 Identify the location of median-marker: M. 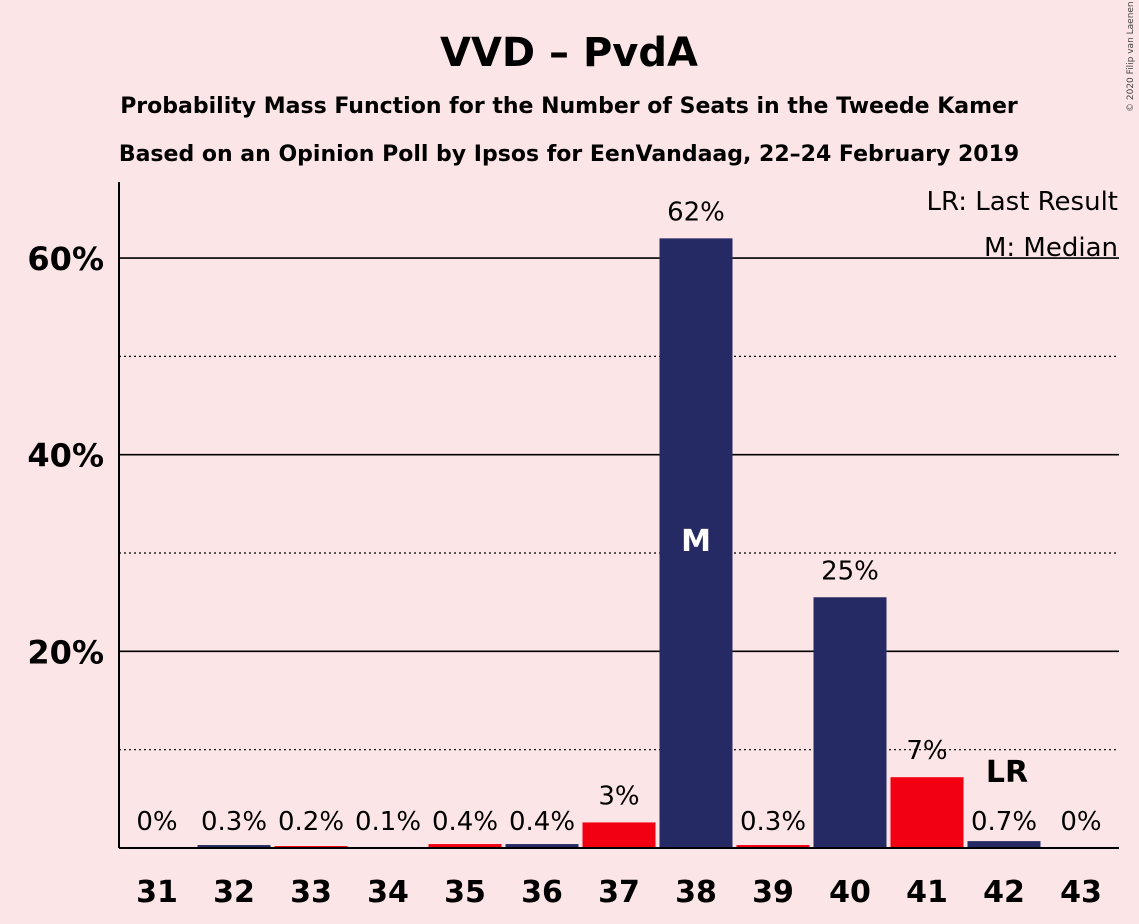
(696, 541).